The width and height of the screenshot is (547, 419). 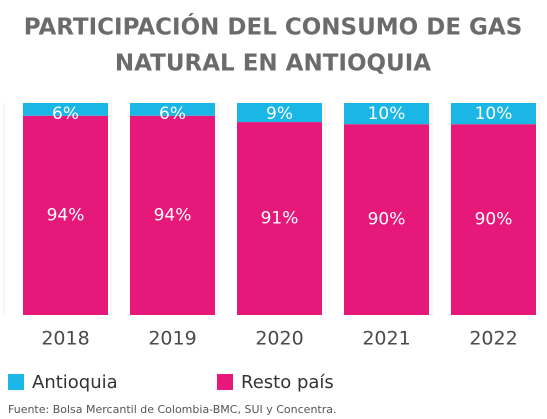 I want to click on x-tick-label: 2018, so click(x=65, y=339).